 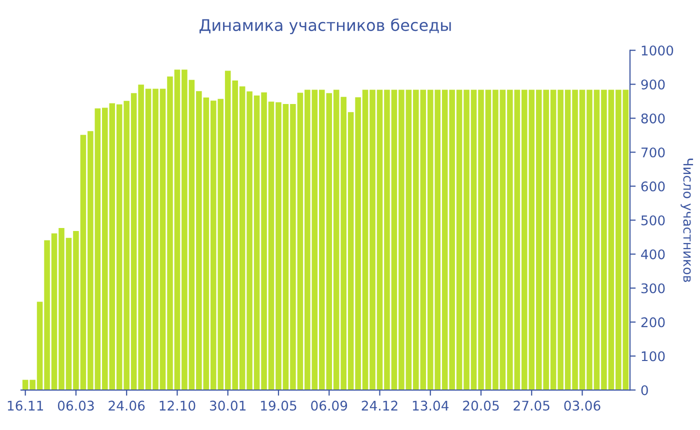 What do you see at coordinates (653, 152) in the screenshot?
I see `y-tick-label: 700` at bounding box center [653, 152].